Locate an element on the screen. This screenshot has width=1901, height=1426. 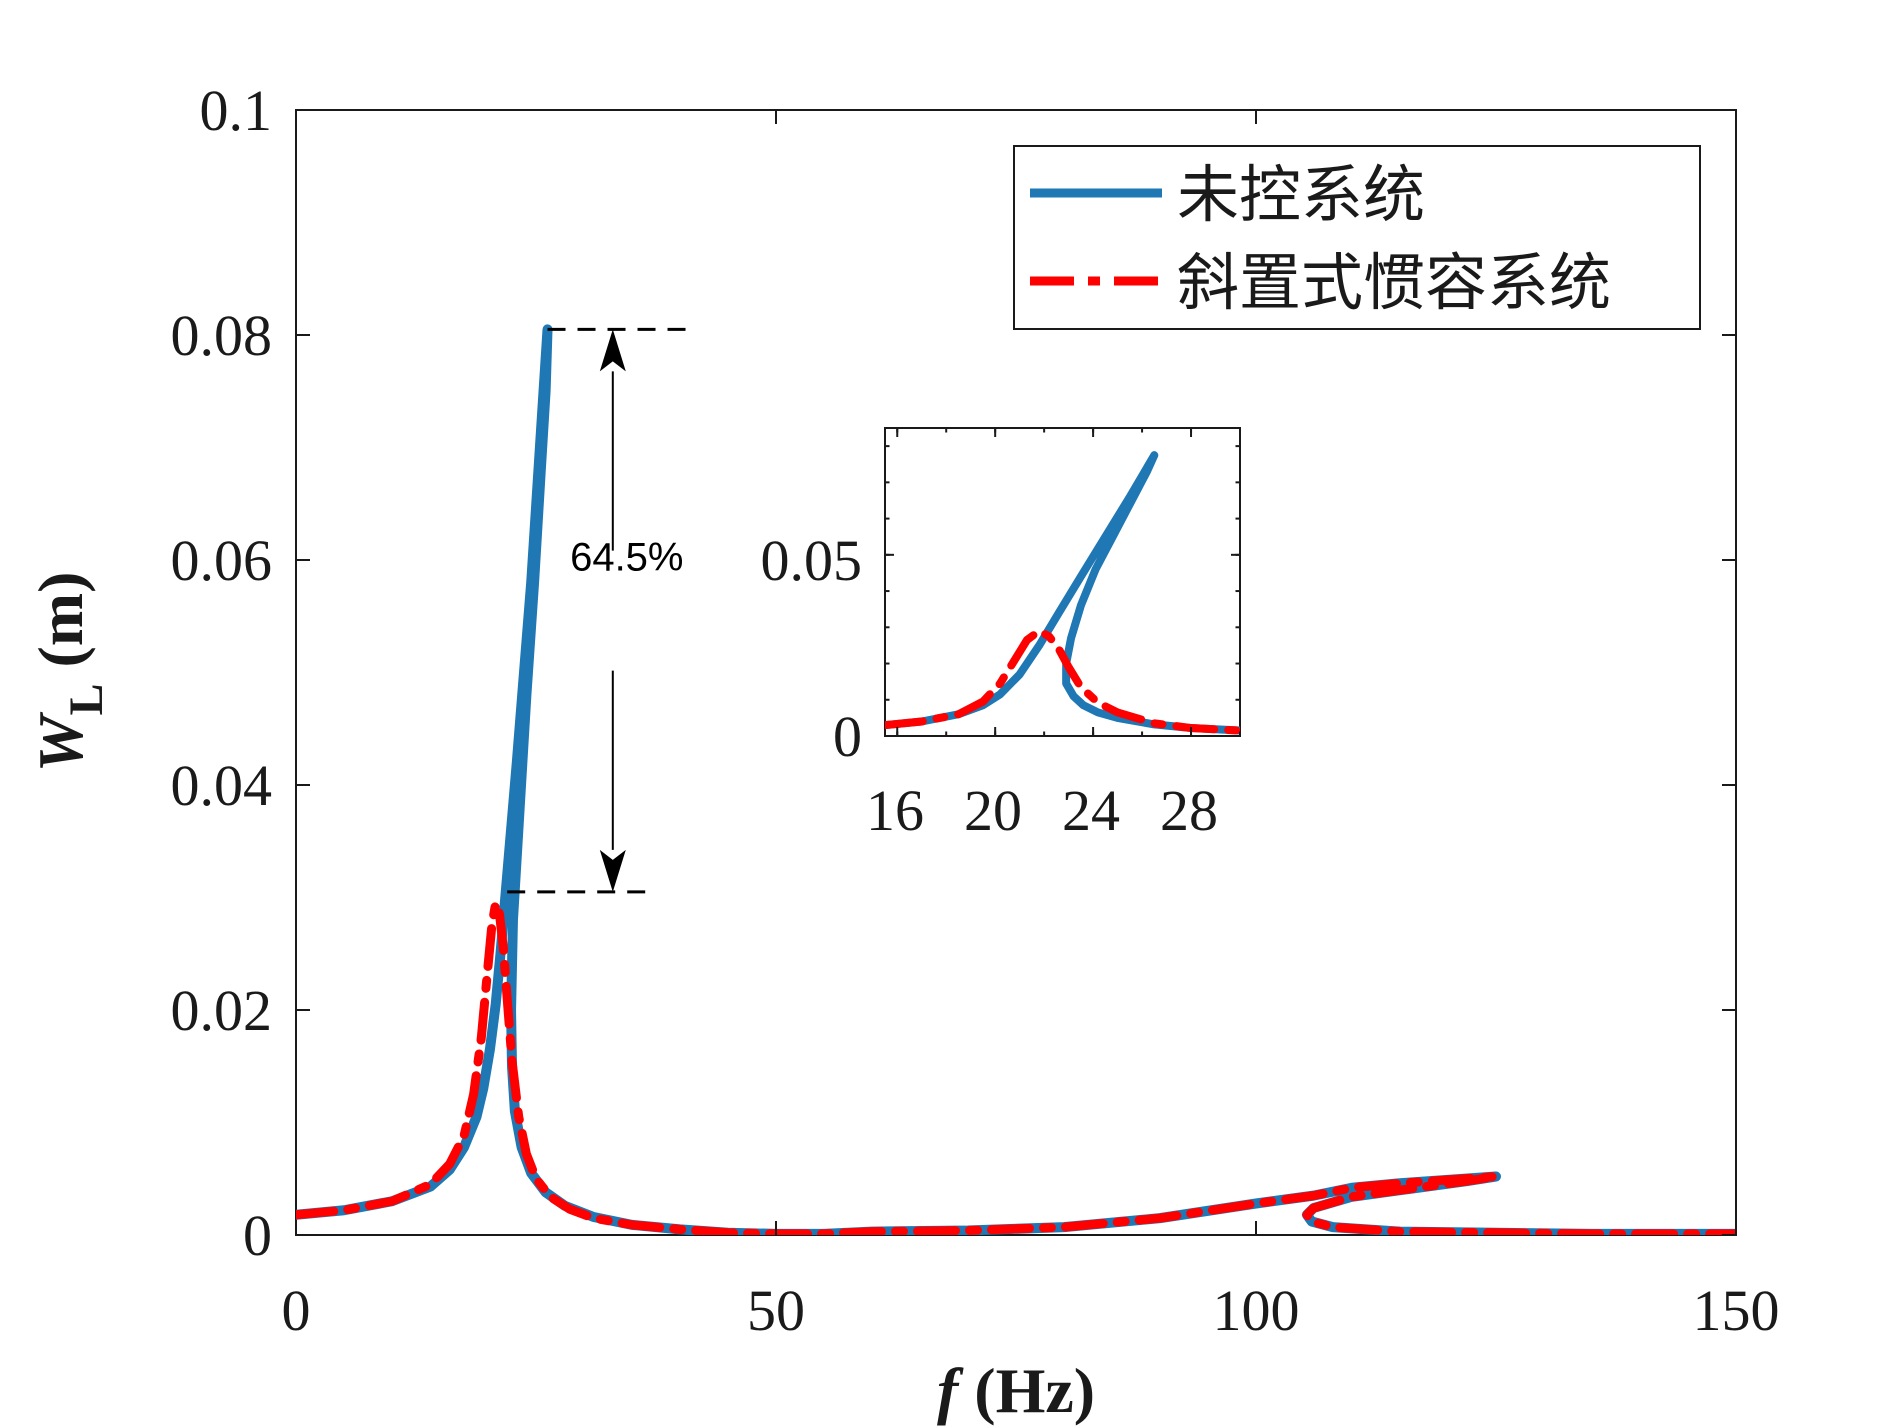
main-ytick-label-0: 0 is located at coordinates (257, 1235).